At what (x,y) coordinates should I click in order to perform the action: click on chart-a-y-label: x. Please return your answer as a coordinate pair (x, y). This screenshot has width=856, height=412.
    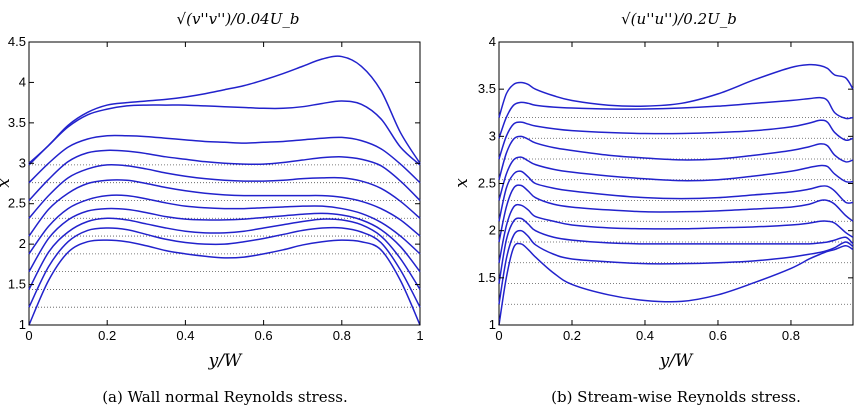
    Looking at the image, I should click on (7, 183).